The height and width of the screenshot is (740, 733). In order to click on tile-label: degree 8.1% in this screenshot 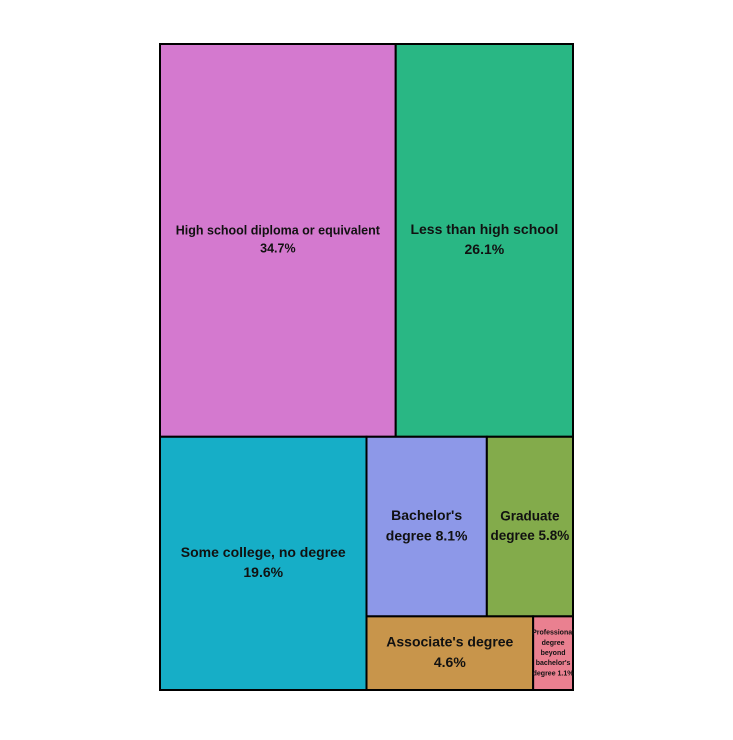, I will do `click(427, 535)`.